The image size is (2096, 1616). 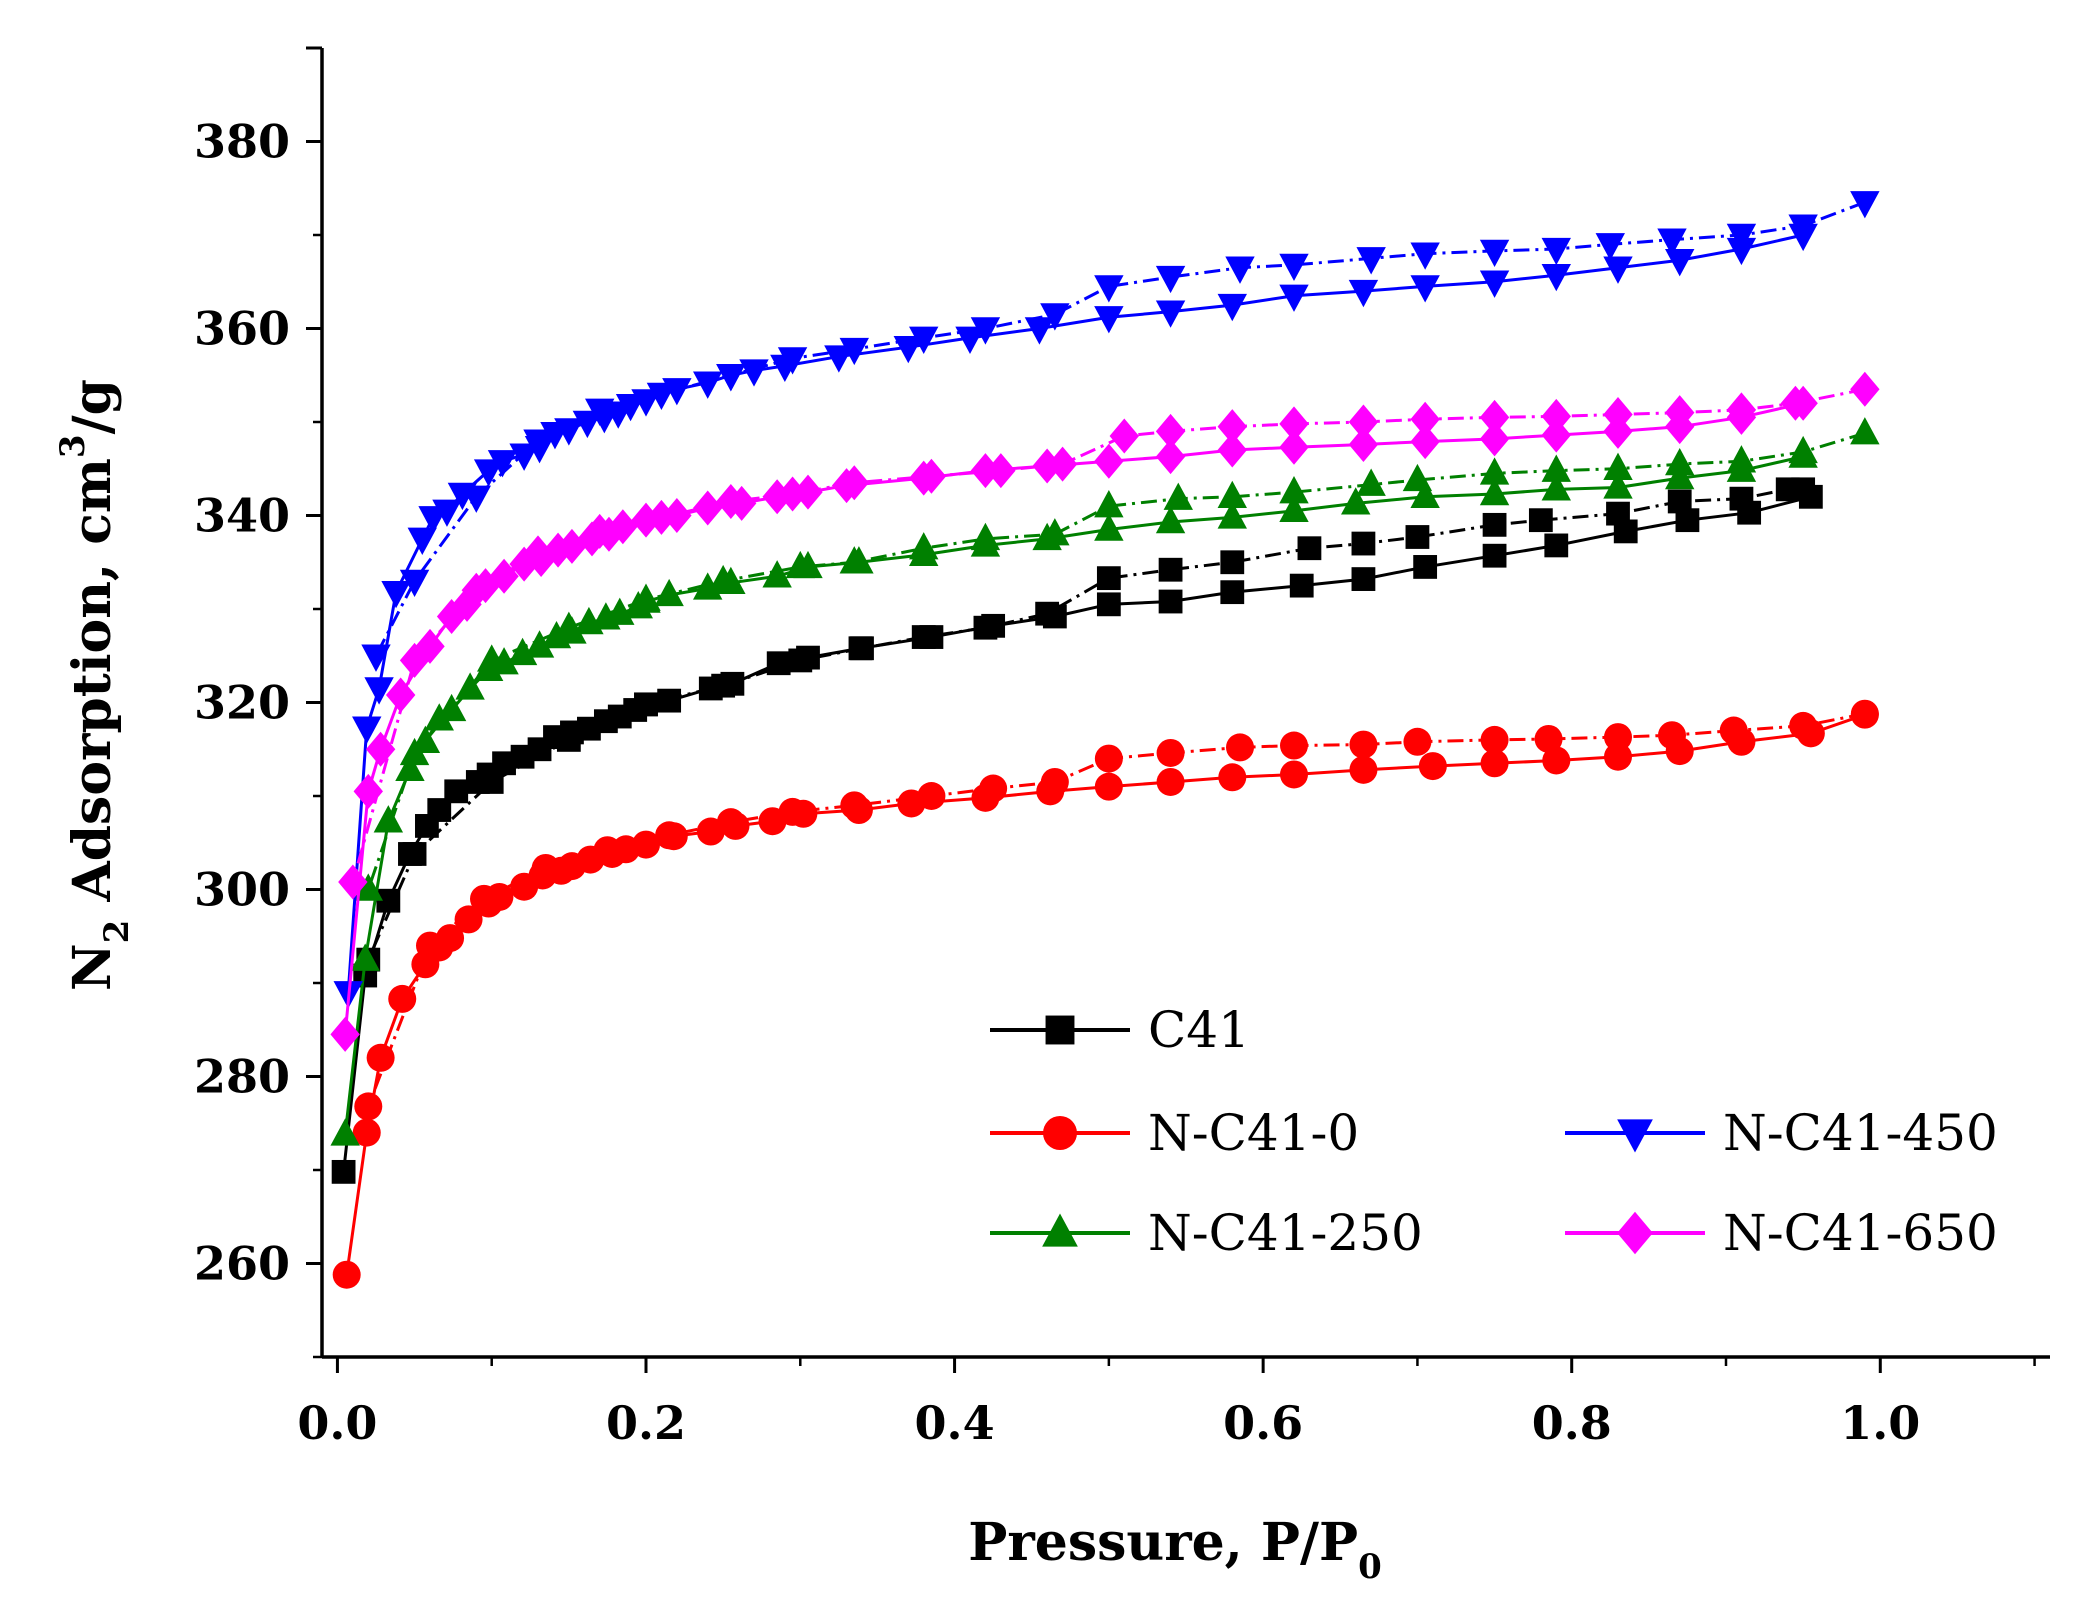 What do you see at coordinates (1860, 1133) in the screenshot?
I see `legend-label: N-C41-450` at bounding box center [1860, 1133].